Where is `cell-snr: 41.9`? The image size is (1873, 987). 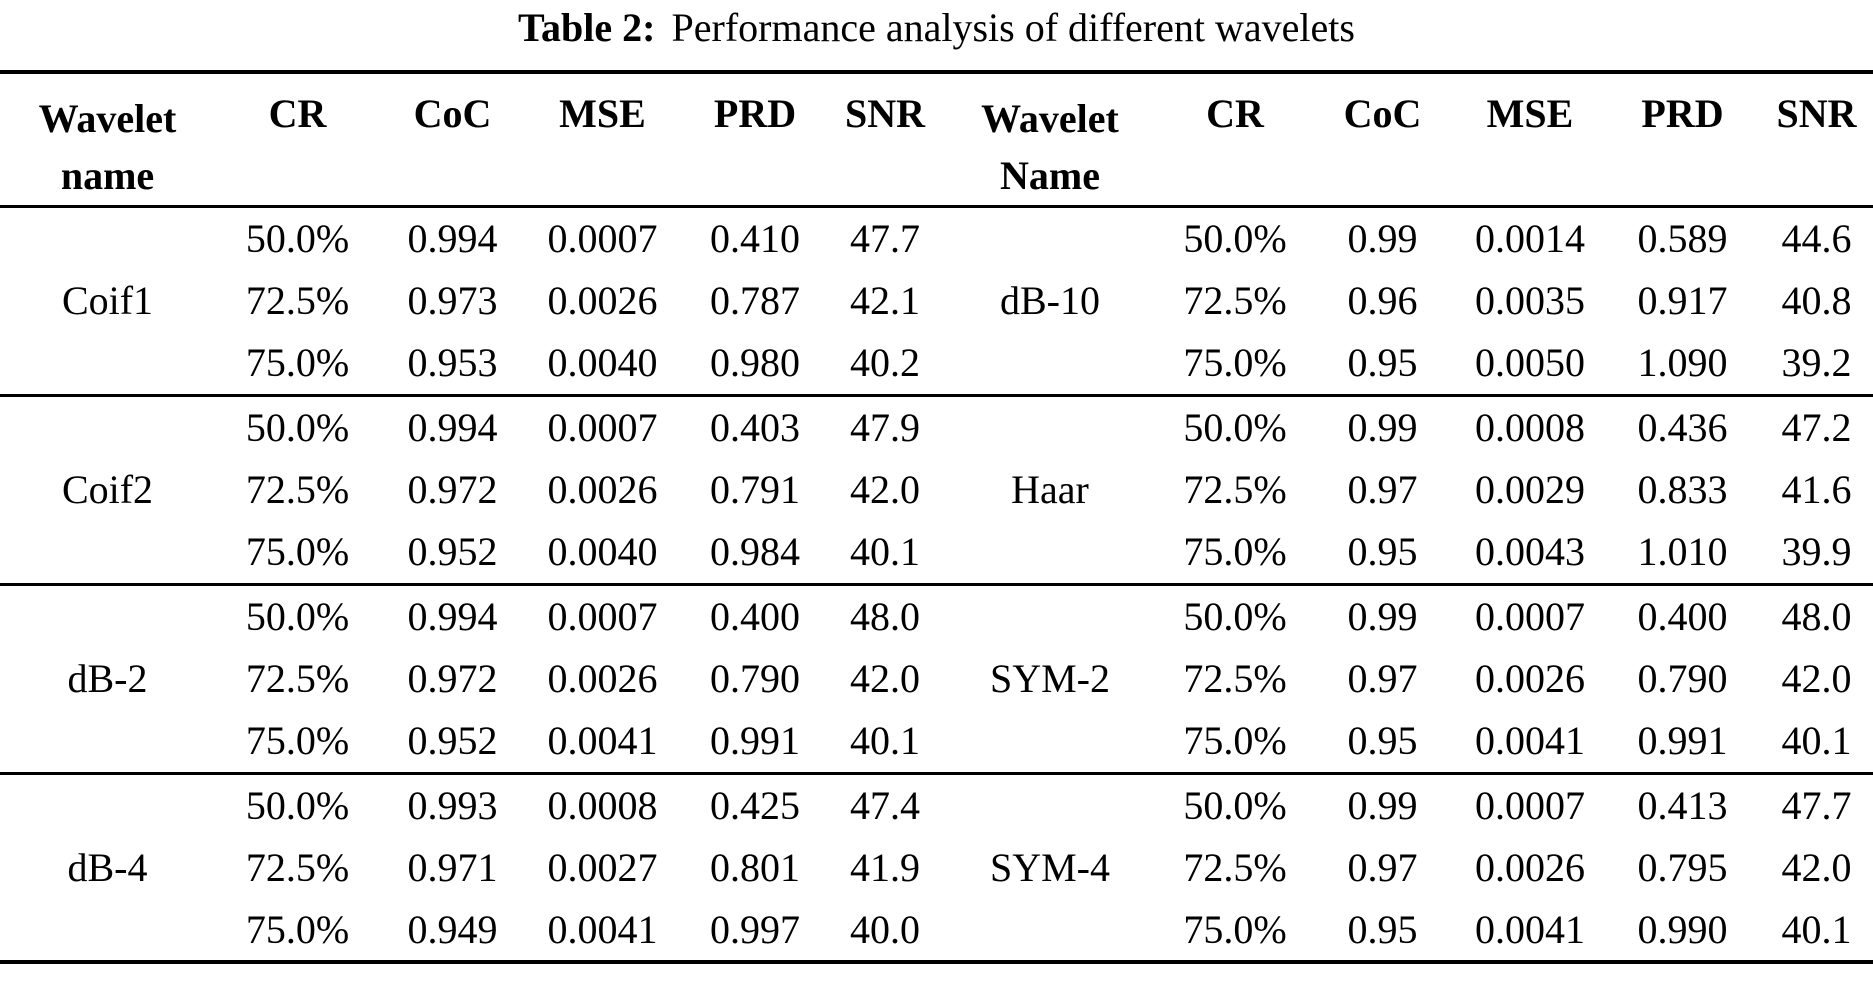
cell-snr: 41.9 is located at coordinates (885, 867).